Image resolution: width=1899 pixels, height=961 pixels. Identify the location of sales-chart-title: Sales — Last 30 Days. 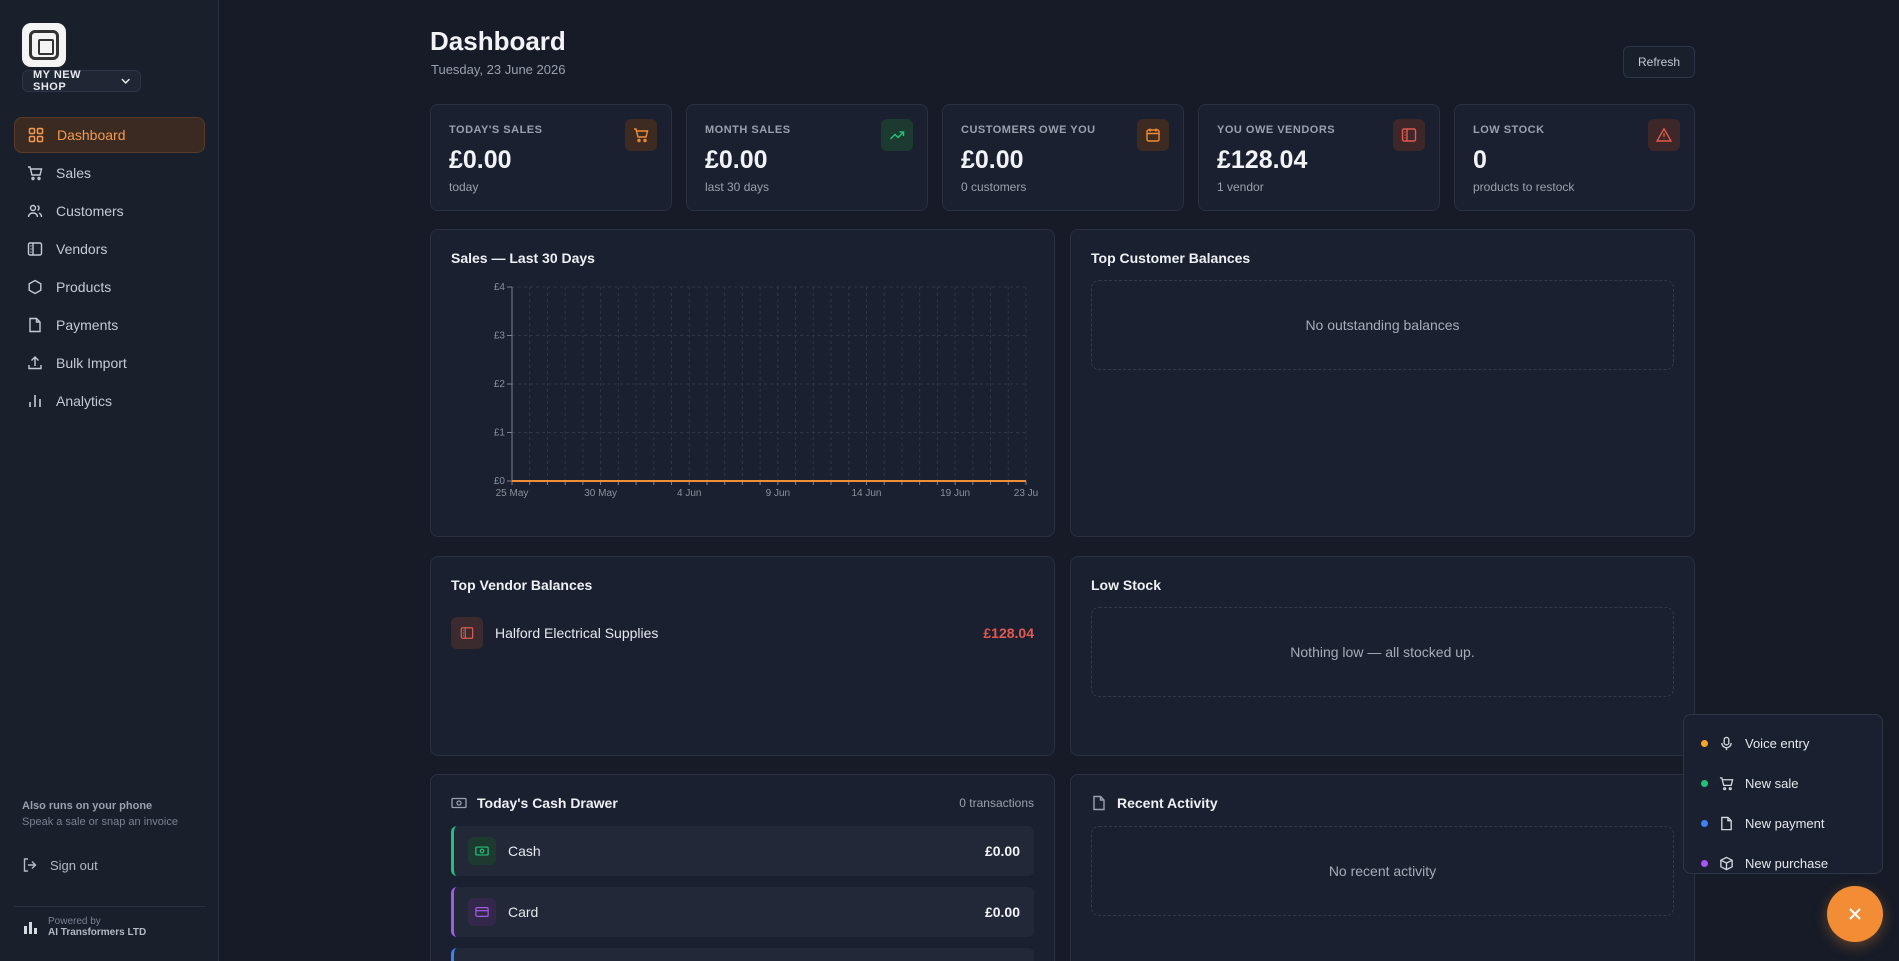
(523, 258).